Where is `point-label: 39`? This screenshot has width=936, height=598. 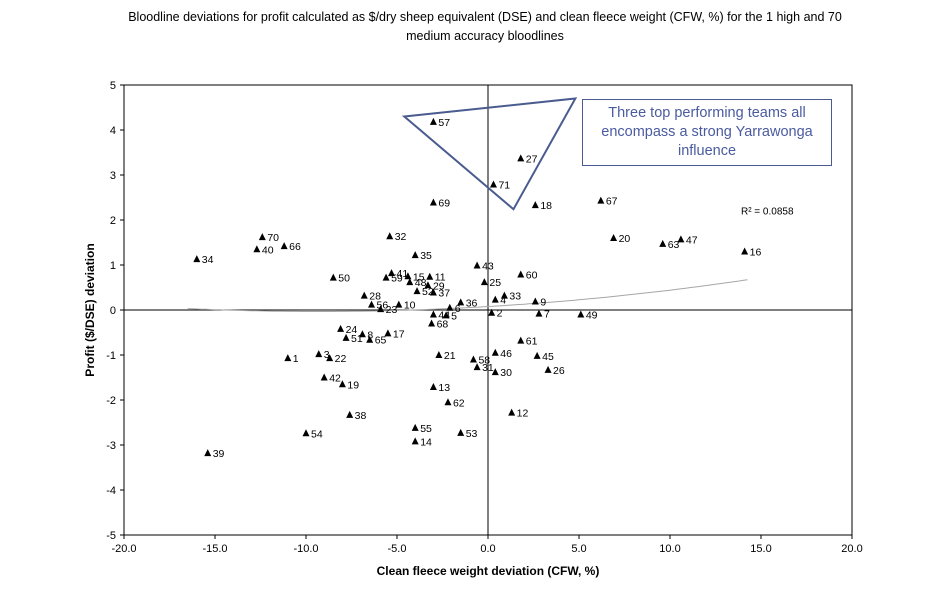 point-label: 39 is located at coordinates (219, 454).